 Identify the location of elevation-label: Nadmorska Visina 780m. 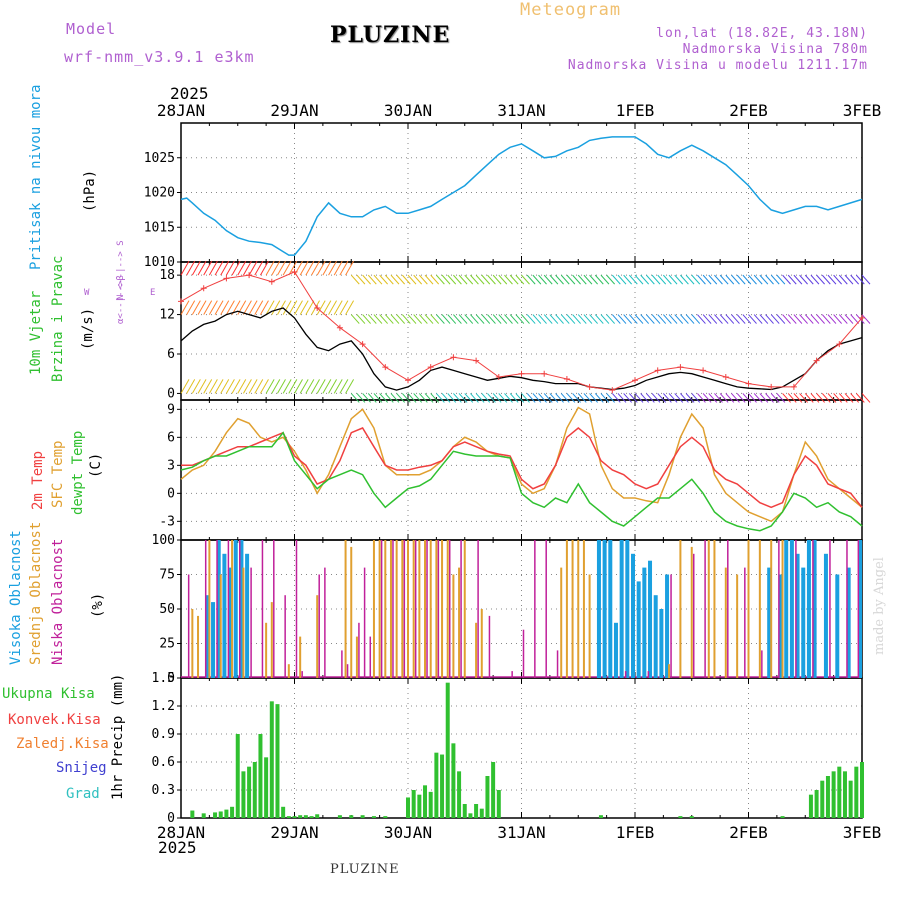
(775, 49).